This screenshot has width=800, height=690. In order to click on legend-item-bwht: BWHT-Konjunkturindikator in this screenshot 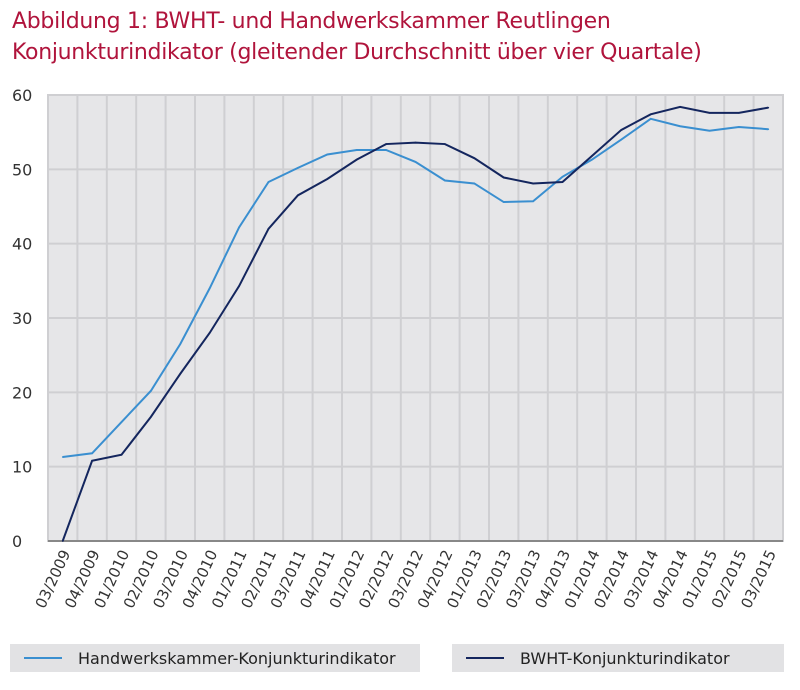, I will do `click(618, 658)`.